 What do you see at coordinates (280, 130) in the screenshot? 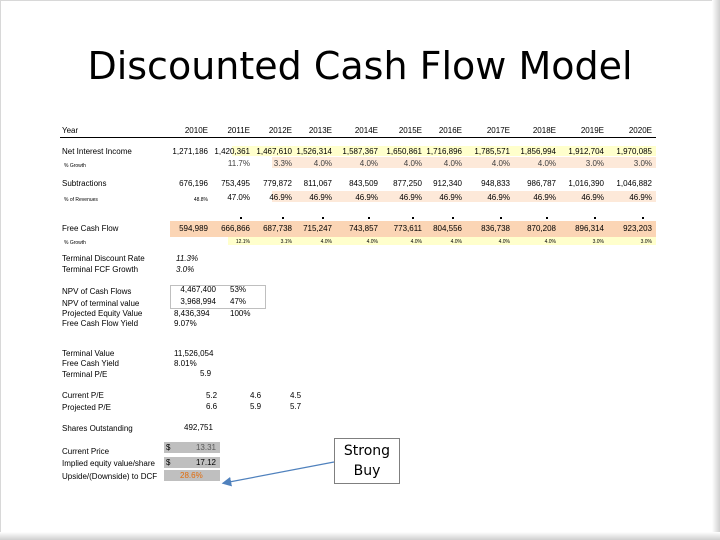
I see `year-header-2: 2012E` at bounding box center [280, 130].